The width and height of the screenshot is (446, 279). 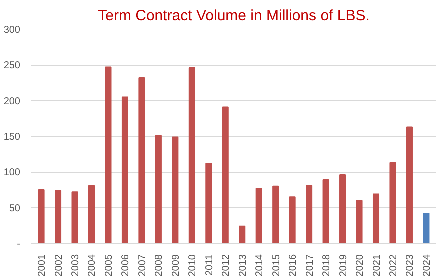 What do you see at coordinates (42, 265) in the screenshot?
I see `x-tick-label: 2001` at bounding box center [42, 265].